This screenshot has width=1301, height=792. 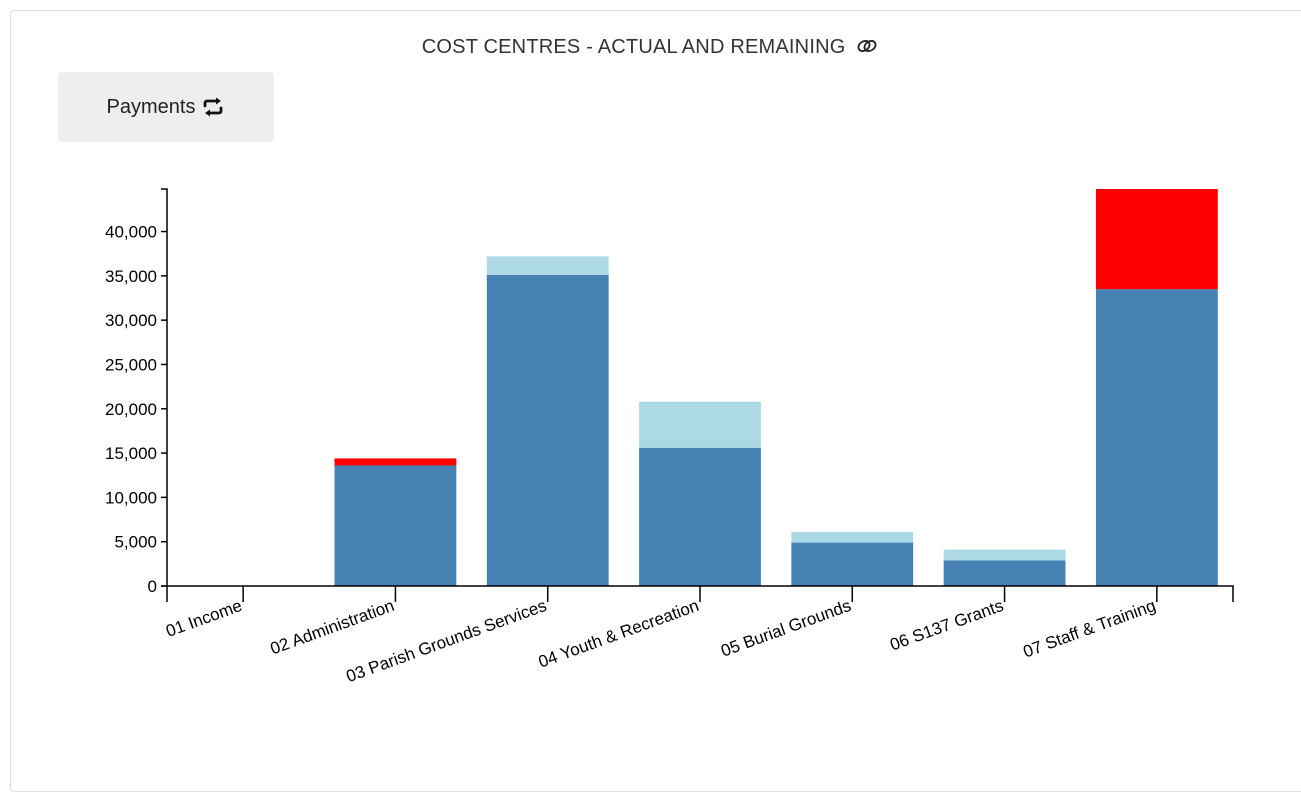 What do you see at coordinates (947, 625) in the screenshot?
I see `x-tick-label: 06 S137 Grants` at bounding box center [947, 625].